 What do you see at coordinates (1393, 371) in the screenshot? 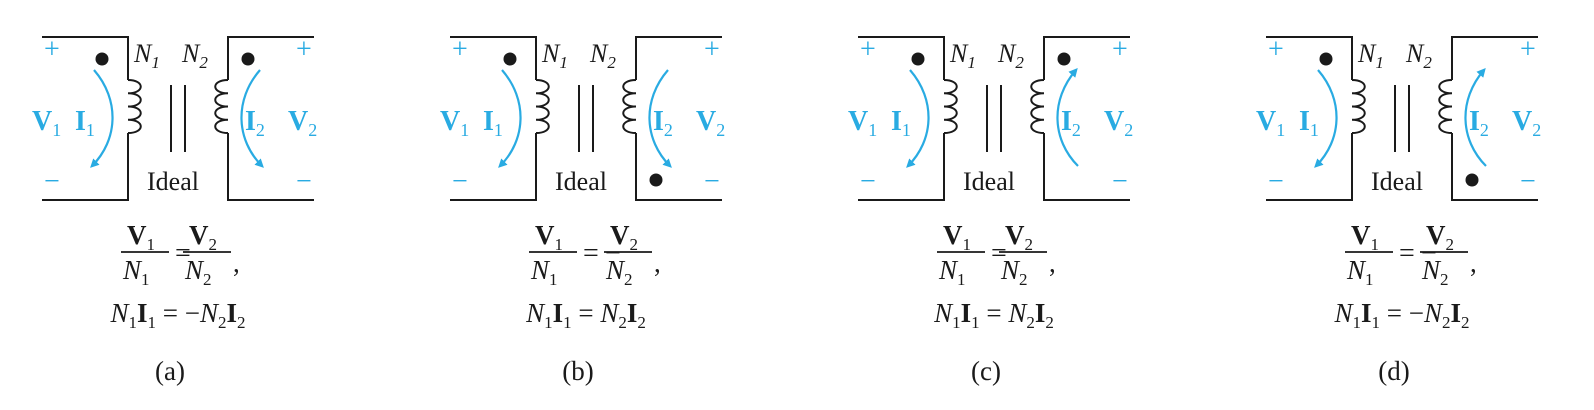
I see `panel-caption: (d)` at bounding box center [1393, 371].